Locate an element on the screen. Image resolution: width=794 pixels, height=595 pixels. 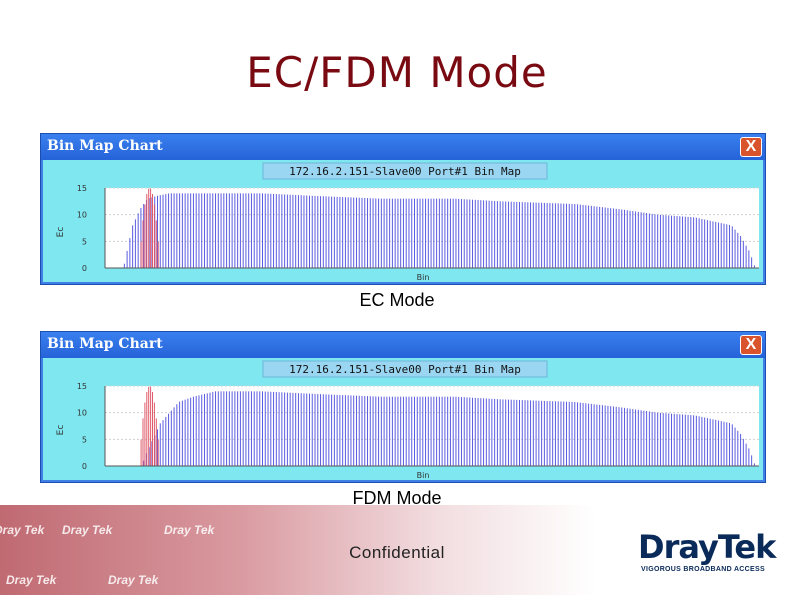
caption-fdm-mode: FDM Mode is located at coordinates (397, 498).